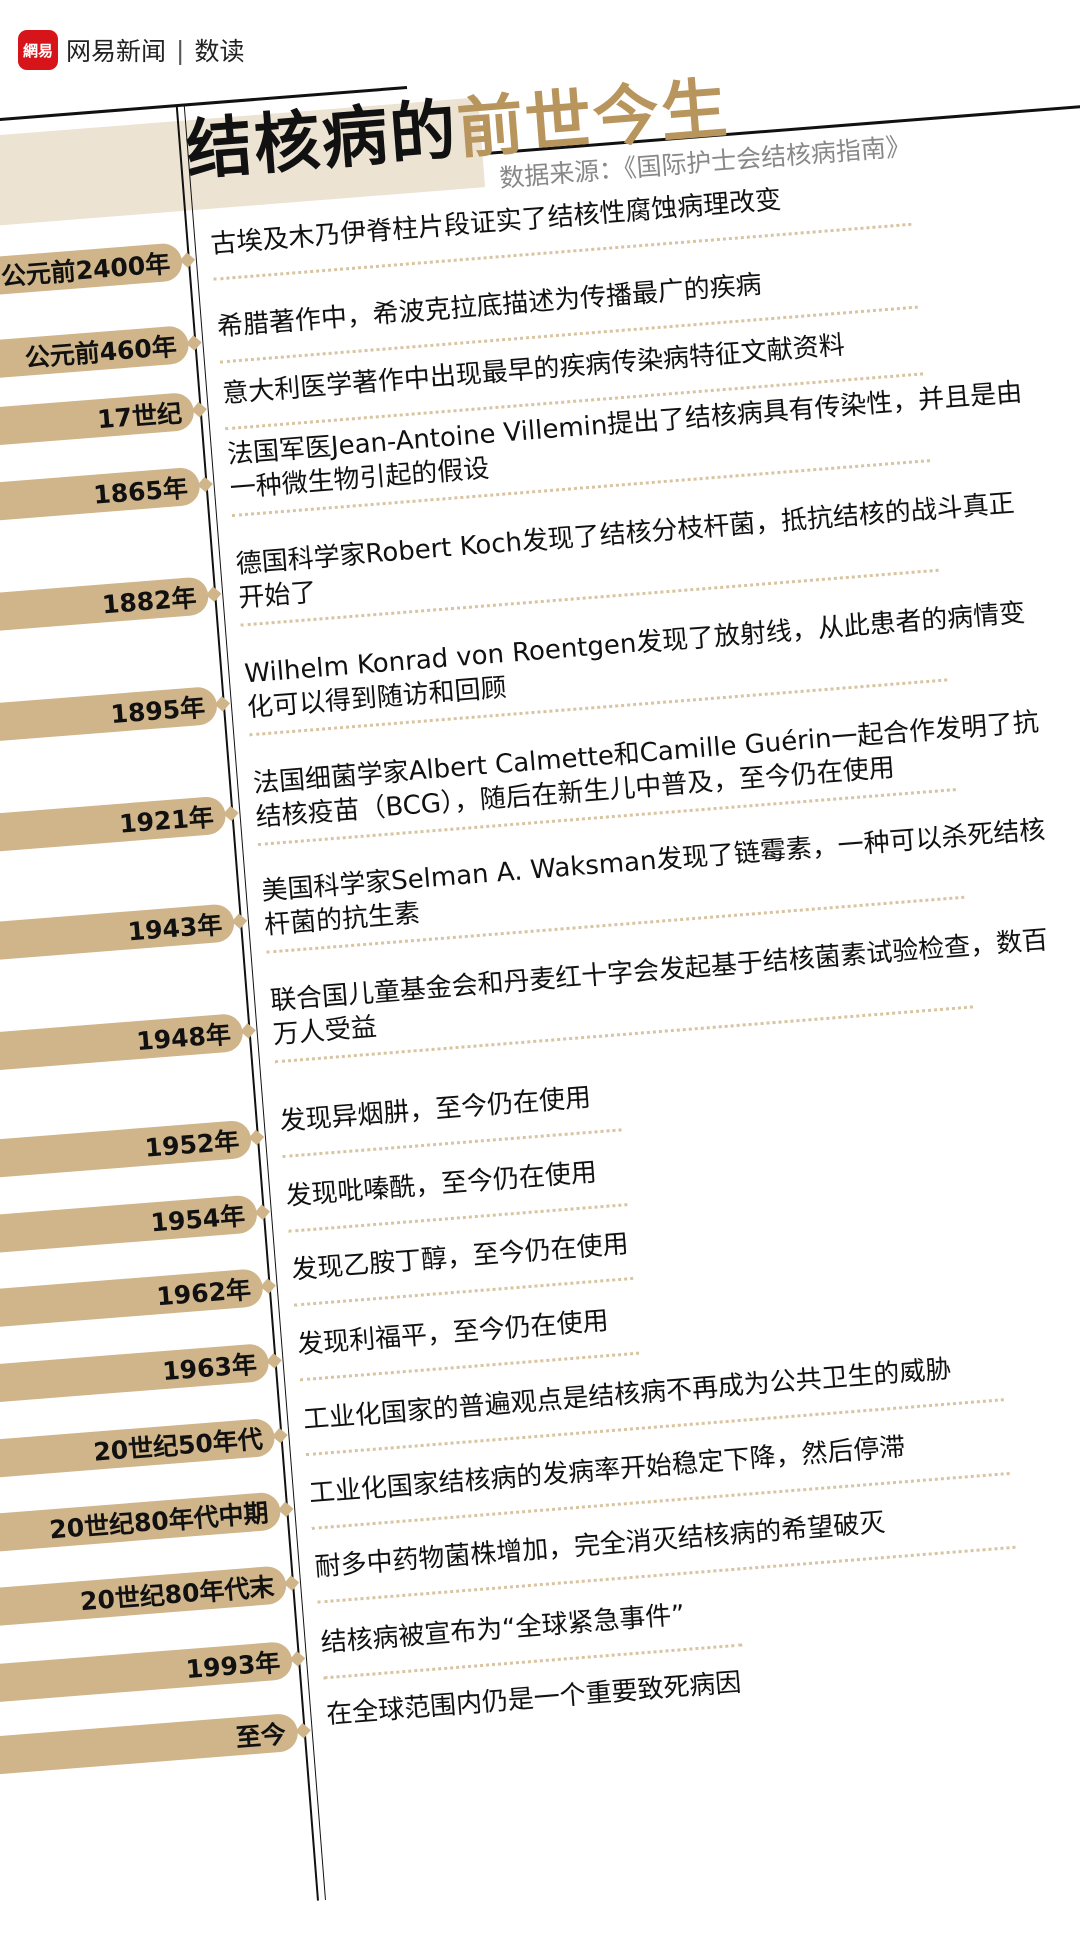 This screenshot has width=1080, height=1940. I want to click on date-label: 1921年, so click(113, 834).